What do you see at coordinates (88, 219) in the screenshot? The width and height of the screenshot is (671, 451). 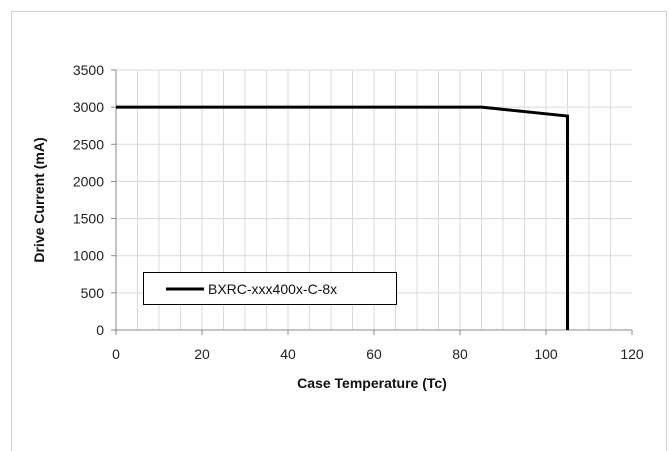 I see `y-tick-label: 1500` at bounding box center [88, 219].